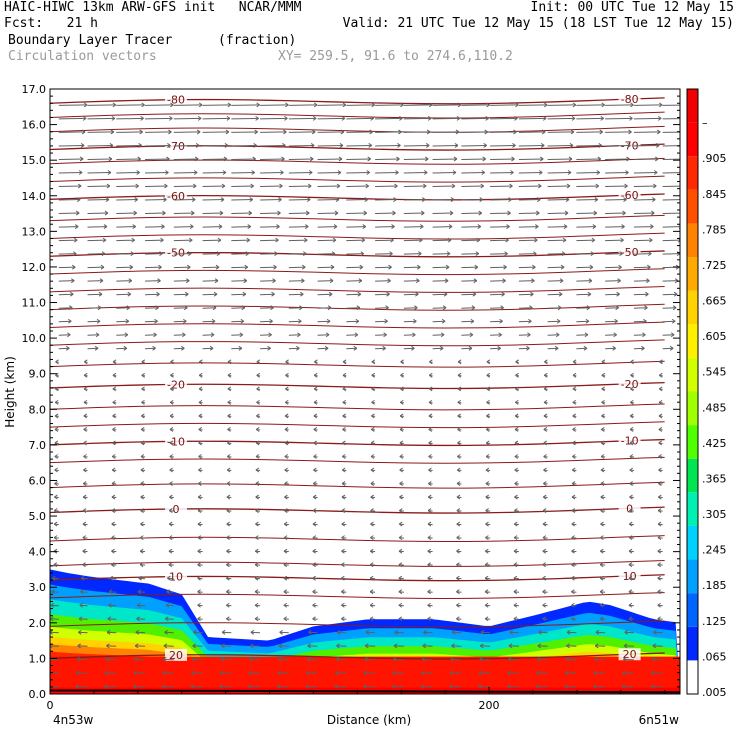  What do you see at coordinates (357, 197) in the screenshot?
I see `temperature-contour-labeled` at bounding box center [357, 197].